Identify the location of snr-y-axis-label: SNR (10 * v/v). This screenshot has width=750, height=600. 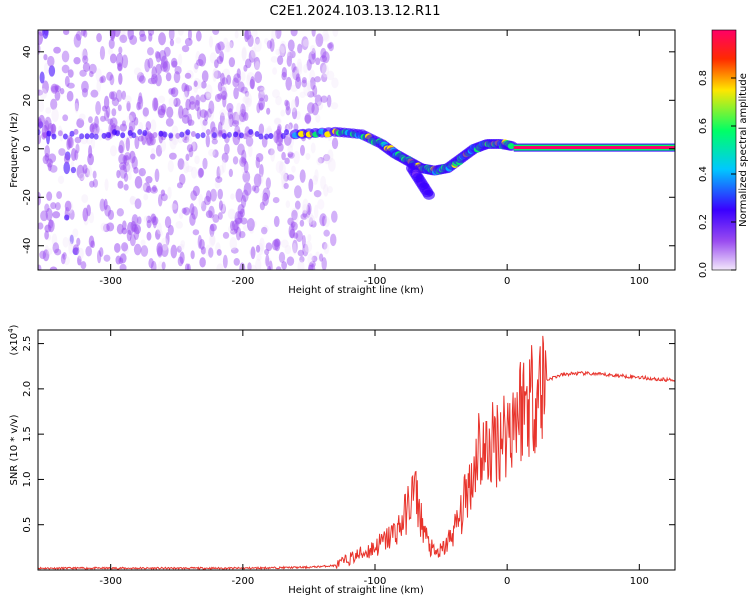
(14, 449).